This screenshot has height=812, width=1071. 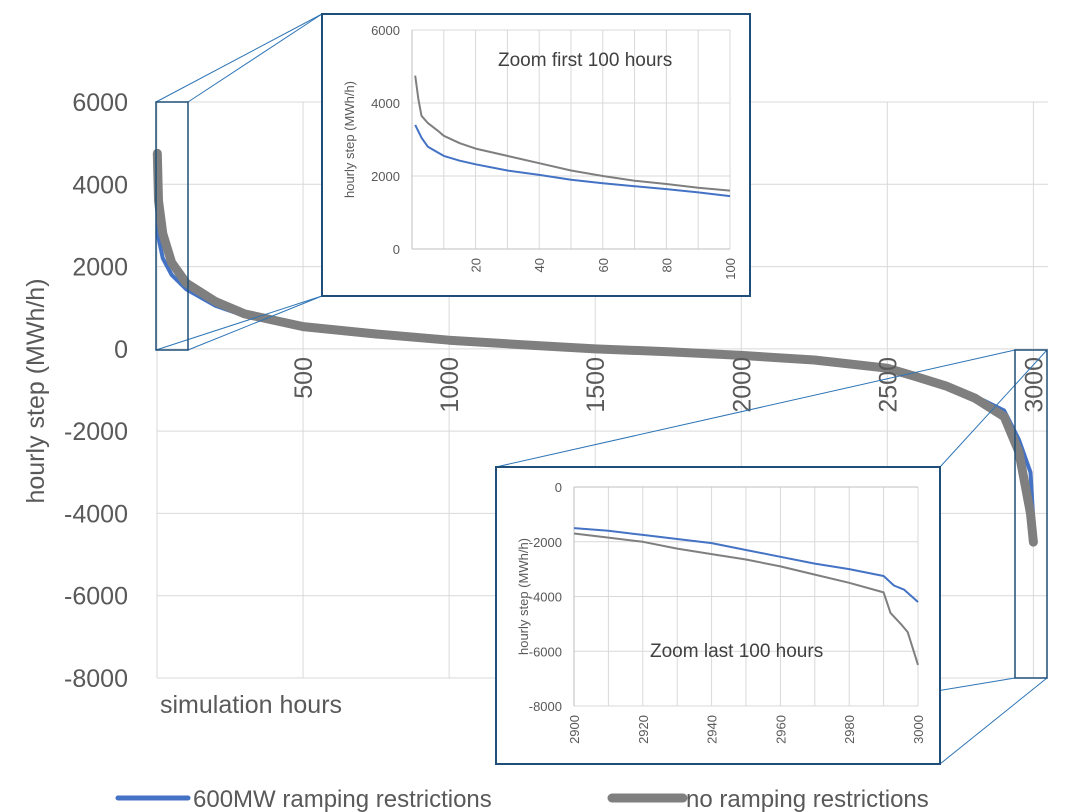 What do you see at coordinates (476, 265) in the screenshot?
I see `inset-x-tick-label: 20` at bounding box center [476, 265].